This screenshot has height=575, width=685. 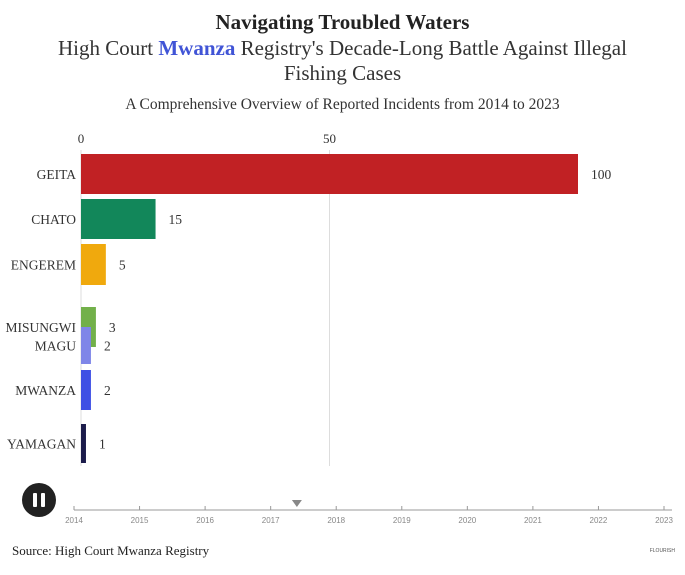 I want to click on x-axis: 0 50, so click(x=207, y=138).